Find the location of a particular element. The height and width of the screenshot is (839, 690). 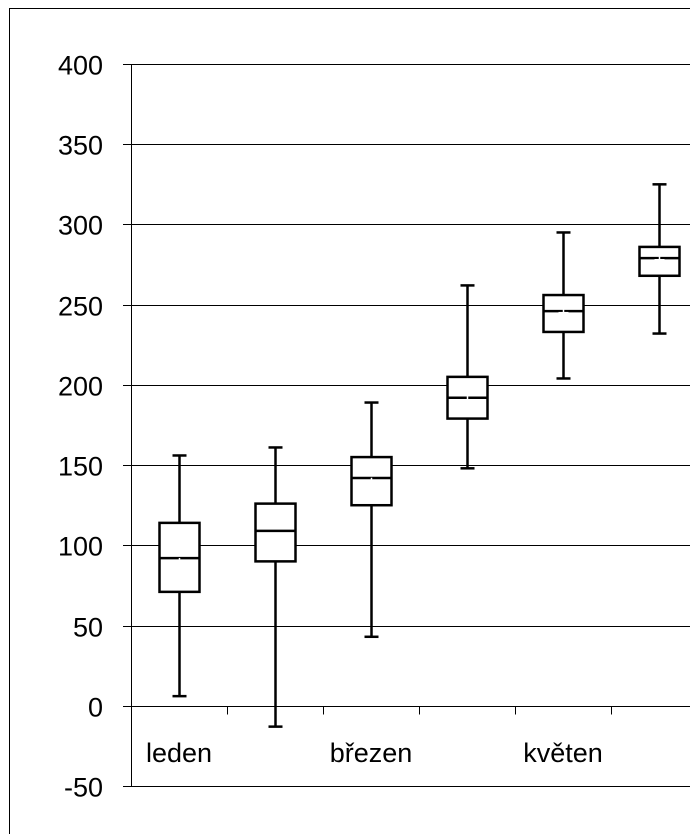

x-tick-label: květen is located at coordinates (563, 753).